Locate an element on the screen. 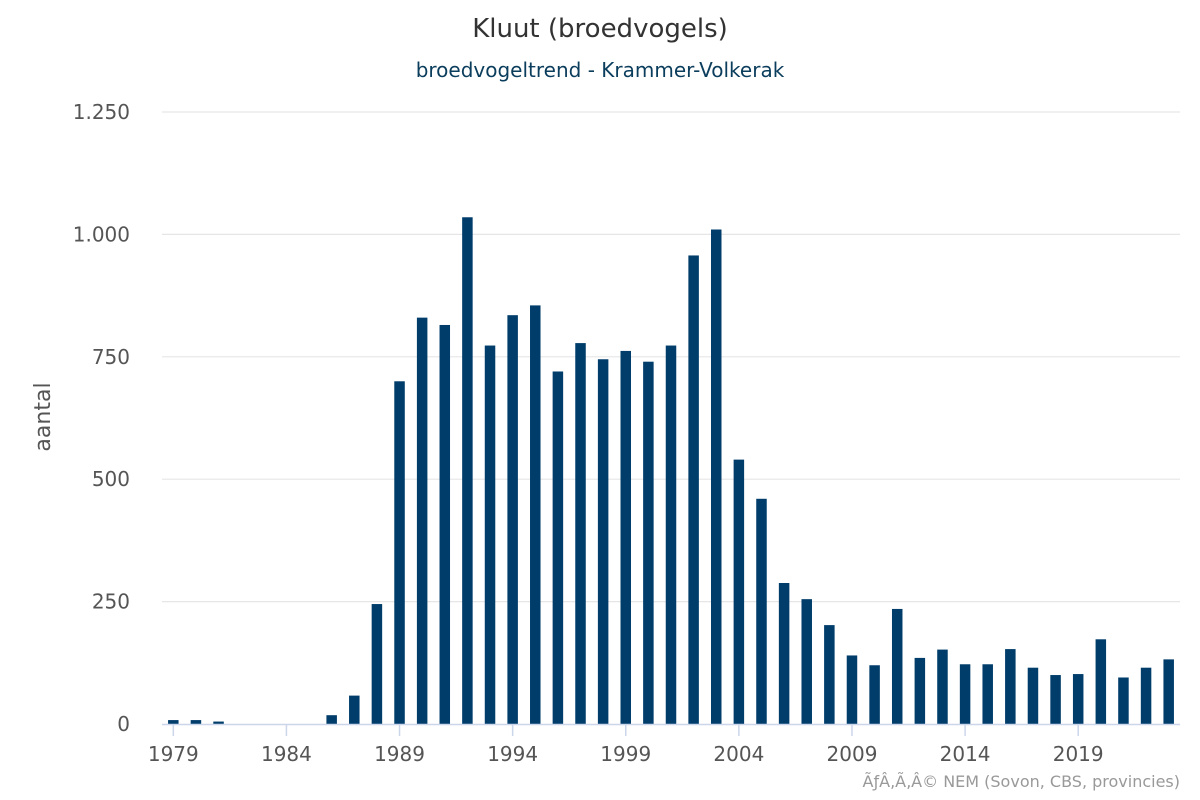 The image size is (1200, 800). y-tick-label: 250 is located at coordinates (111, 602).